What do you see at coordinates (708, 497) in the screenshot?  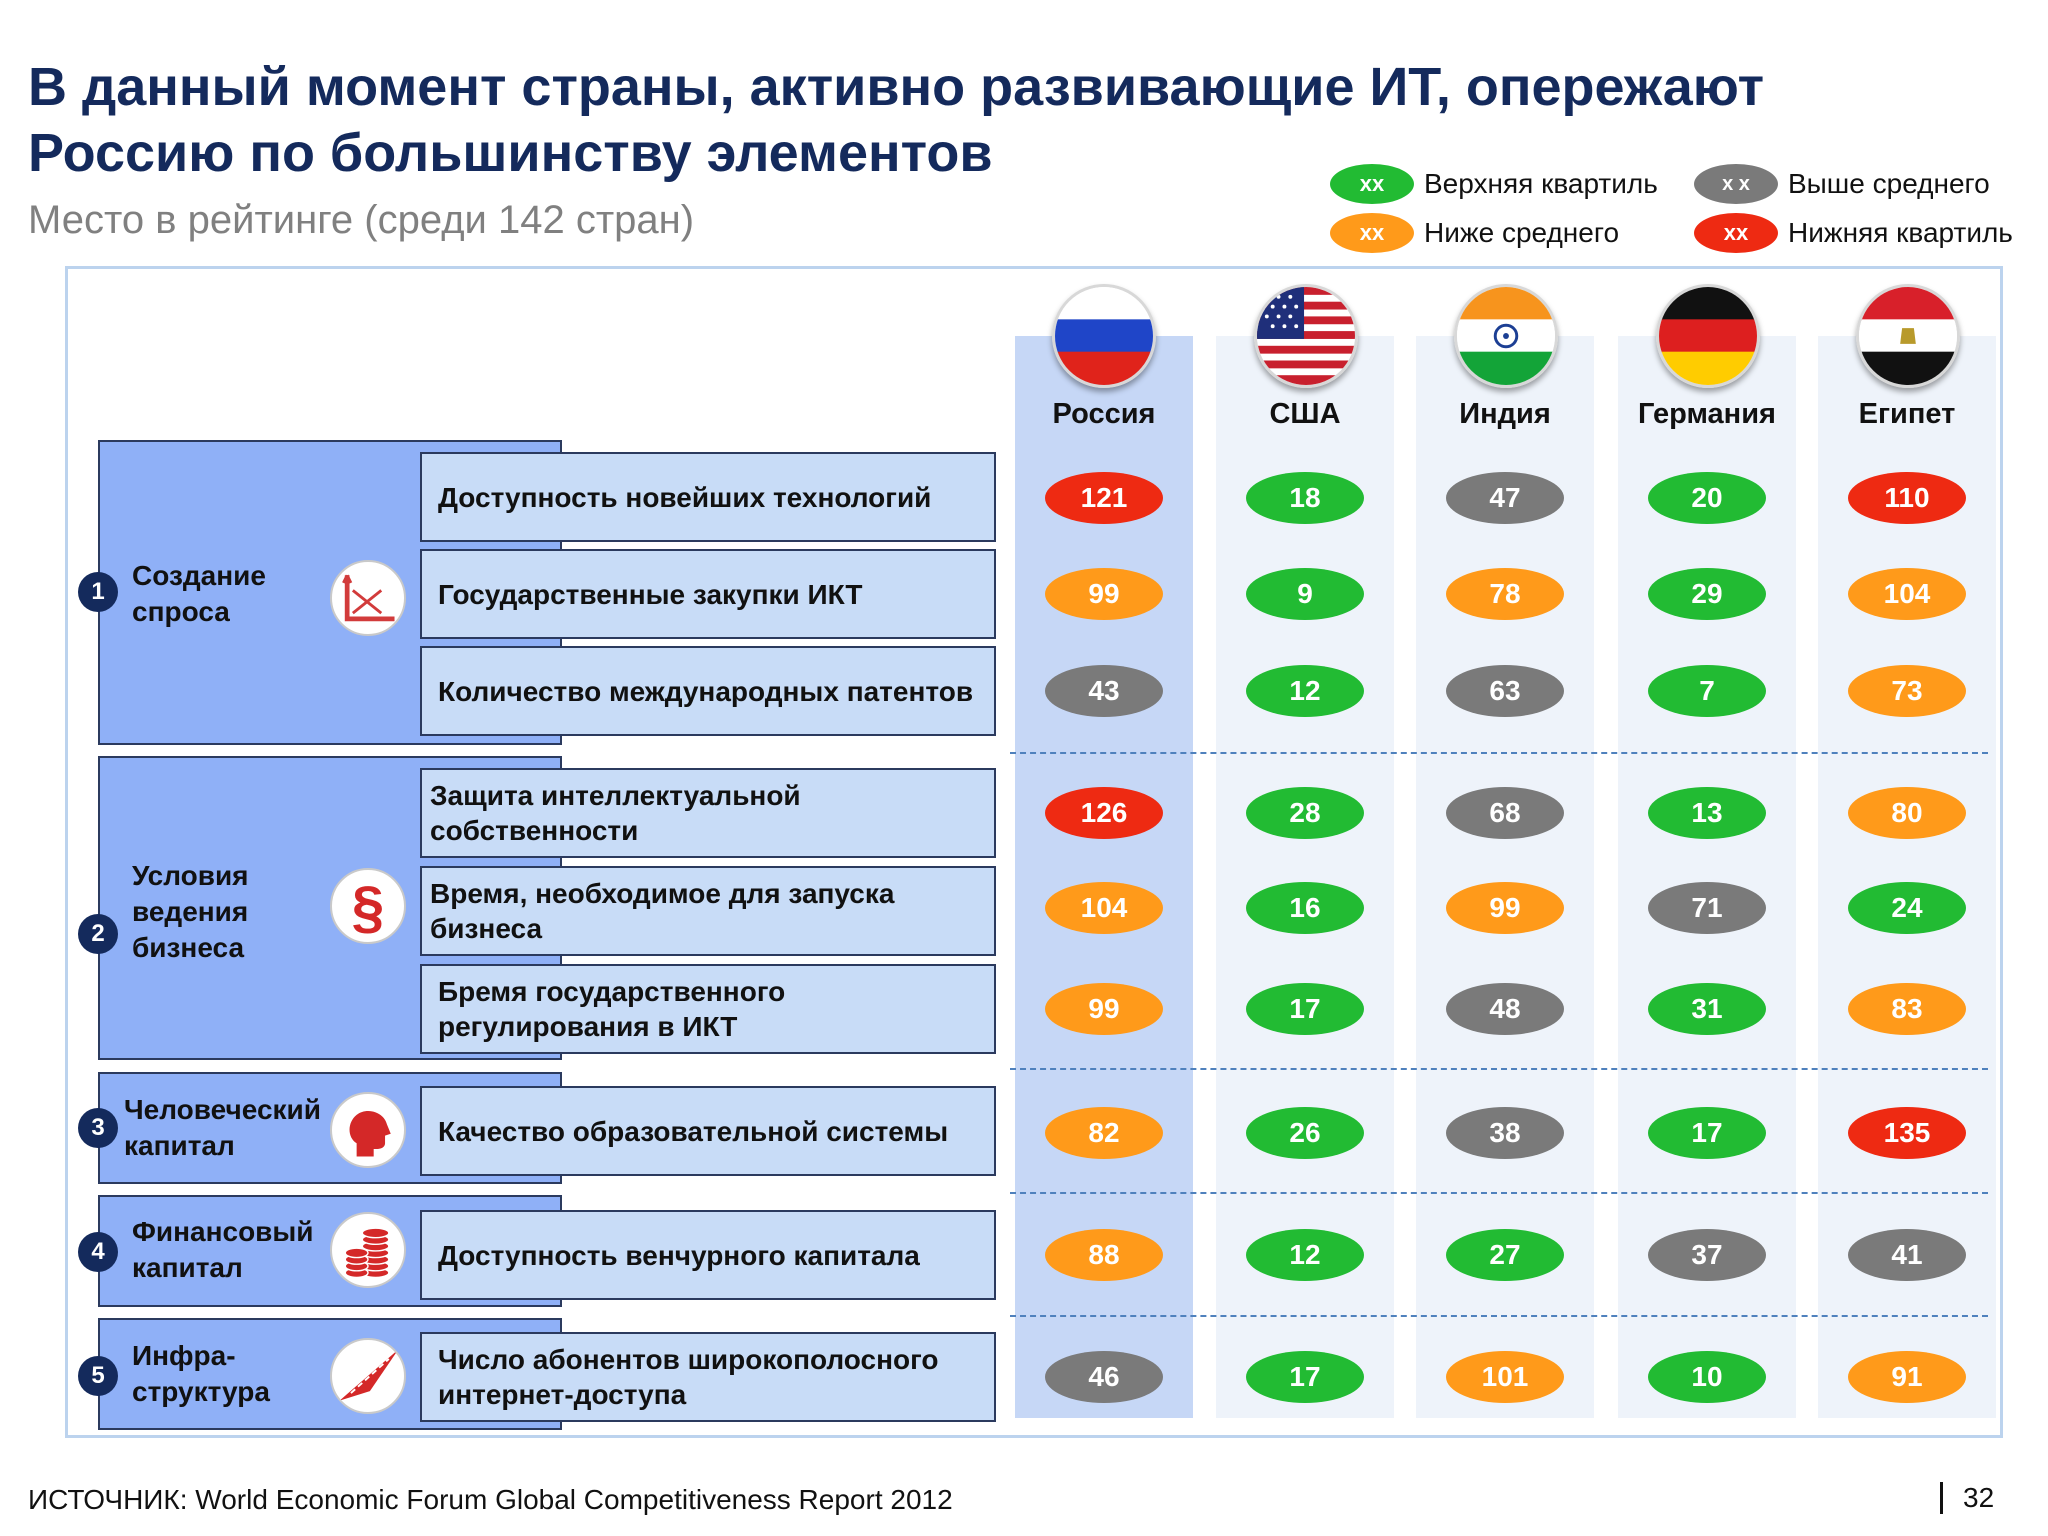 I see `criterion-row-1: Доступность новейших технологий` at bounding box center [708, 497].